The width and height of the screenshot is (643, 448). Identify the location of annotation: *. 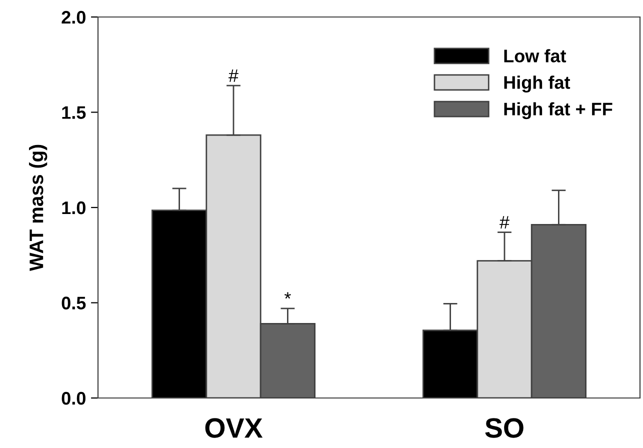
(287, 295).